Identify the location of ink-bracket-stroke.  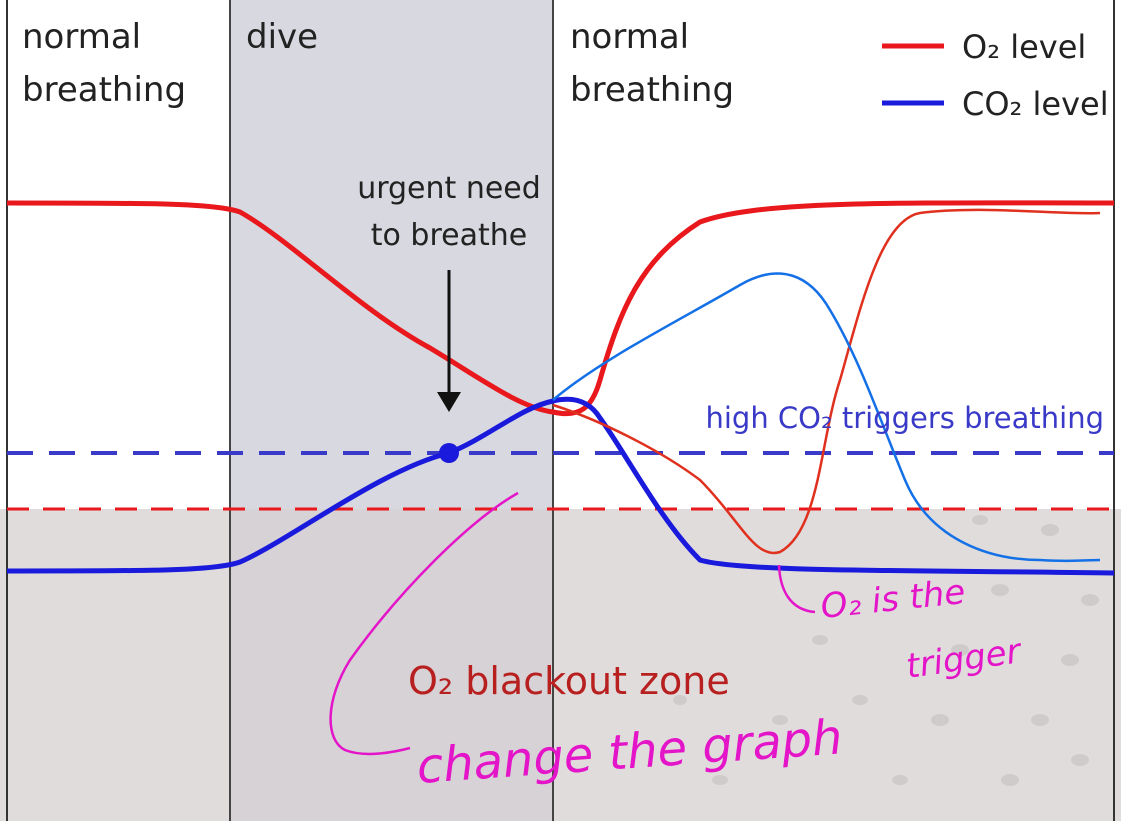
(796, 589).